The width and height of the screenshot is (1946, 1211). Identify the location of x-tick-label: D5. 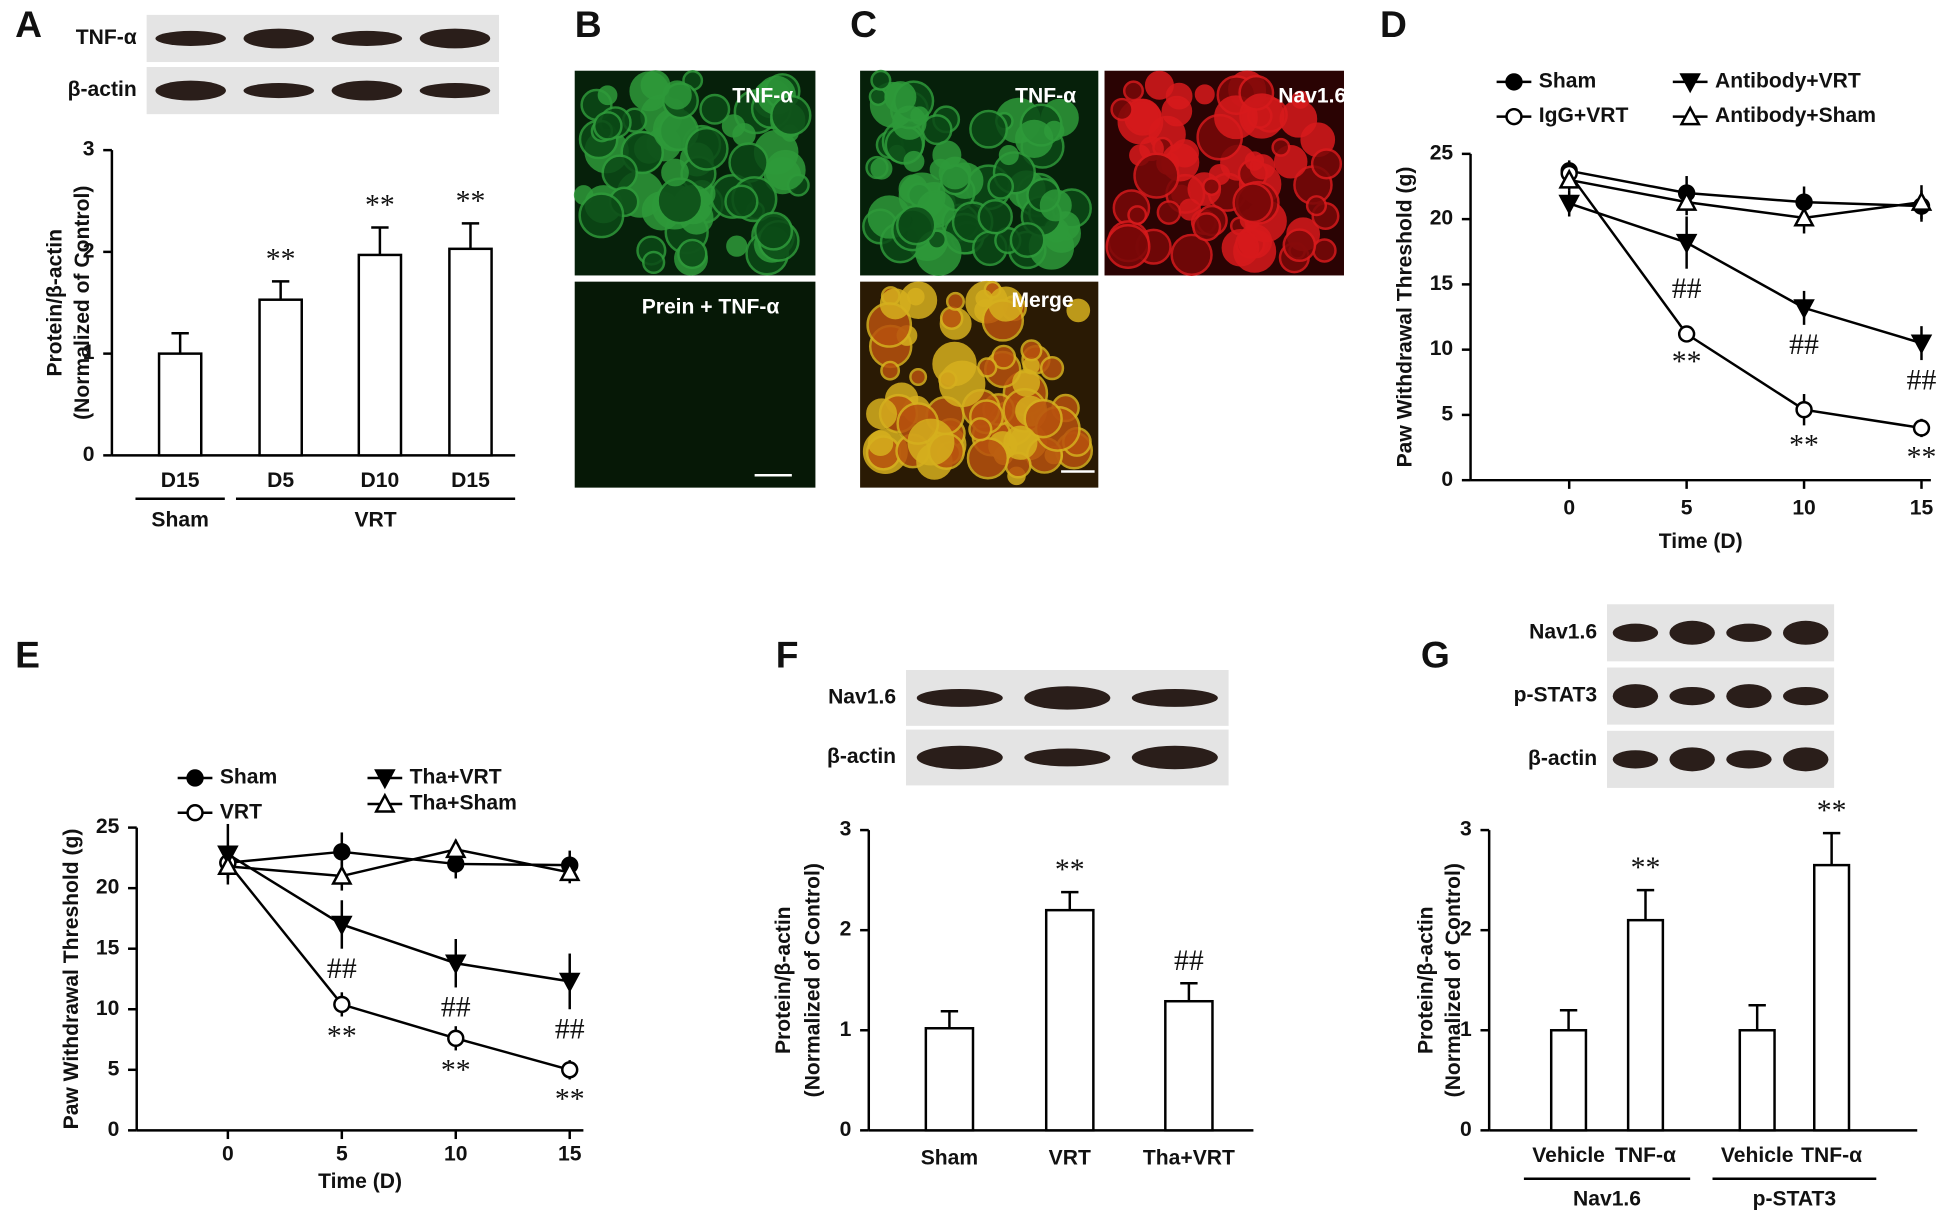
(280, 480).